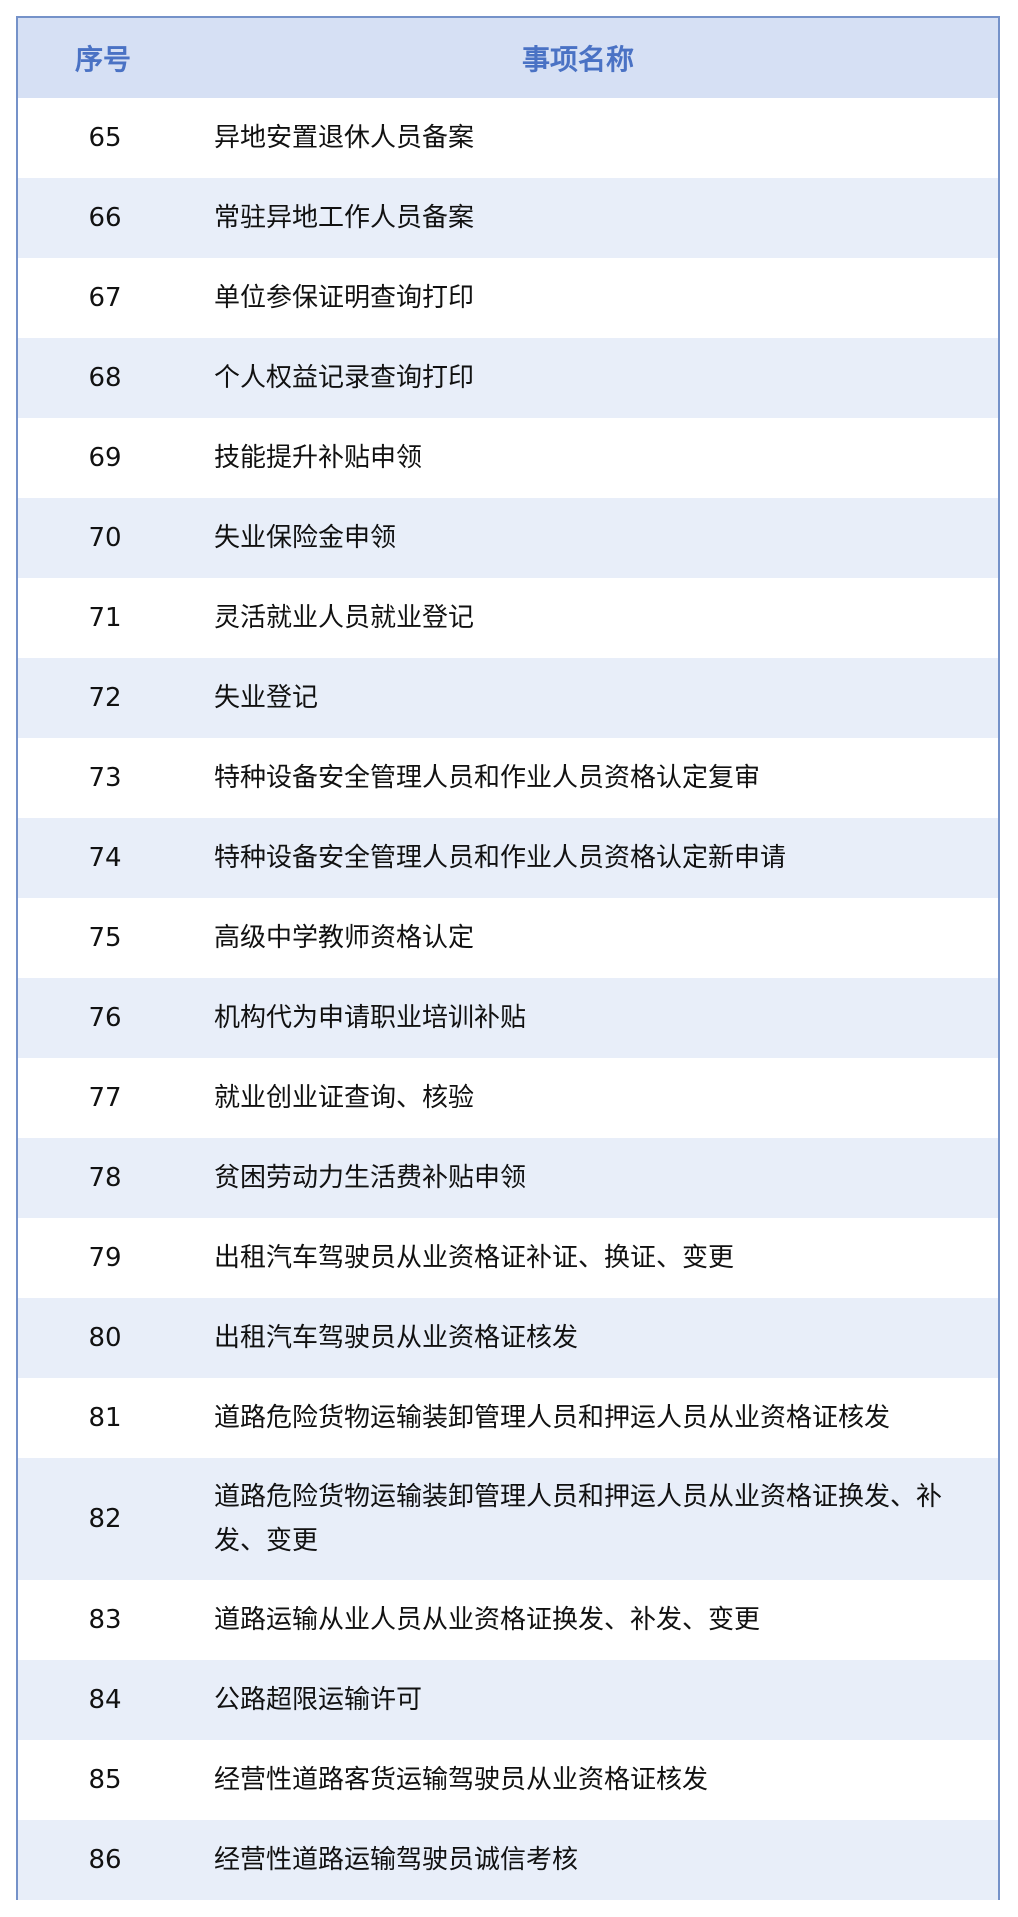 This screenshot has height=1917, width=1018. I want to click on row-number: 82, so click(105, 1519).